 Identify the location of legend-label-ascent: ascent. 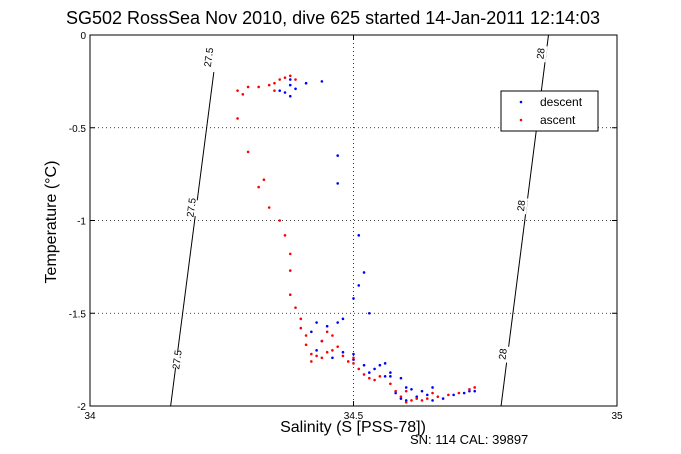
(558, 120).